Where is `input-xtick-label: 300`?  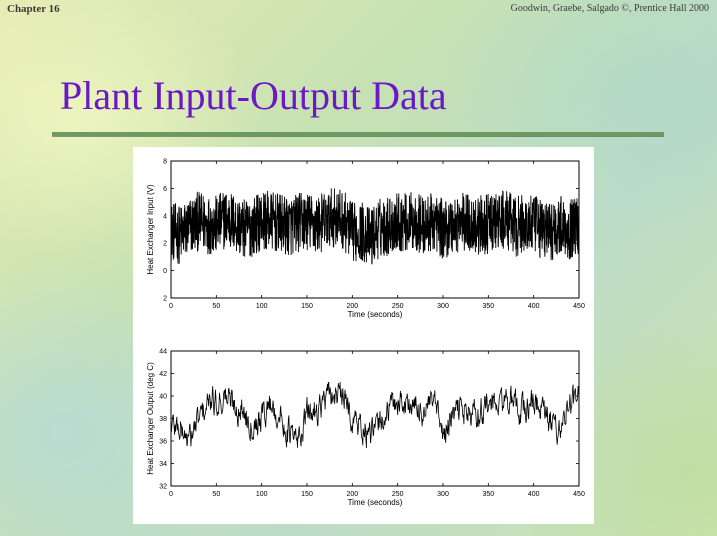
input-xtick-label: 300 is located at coordinates (443, 306).